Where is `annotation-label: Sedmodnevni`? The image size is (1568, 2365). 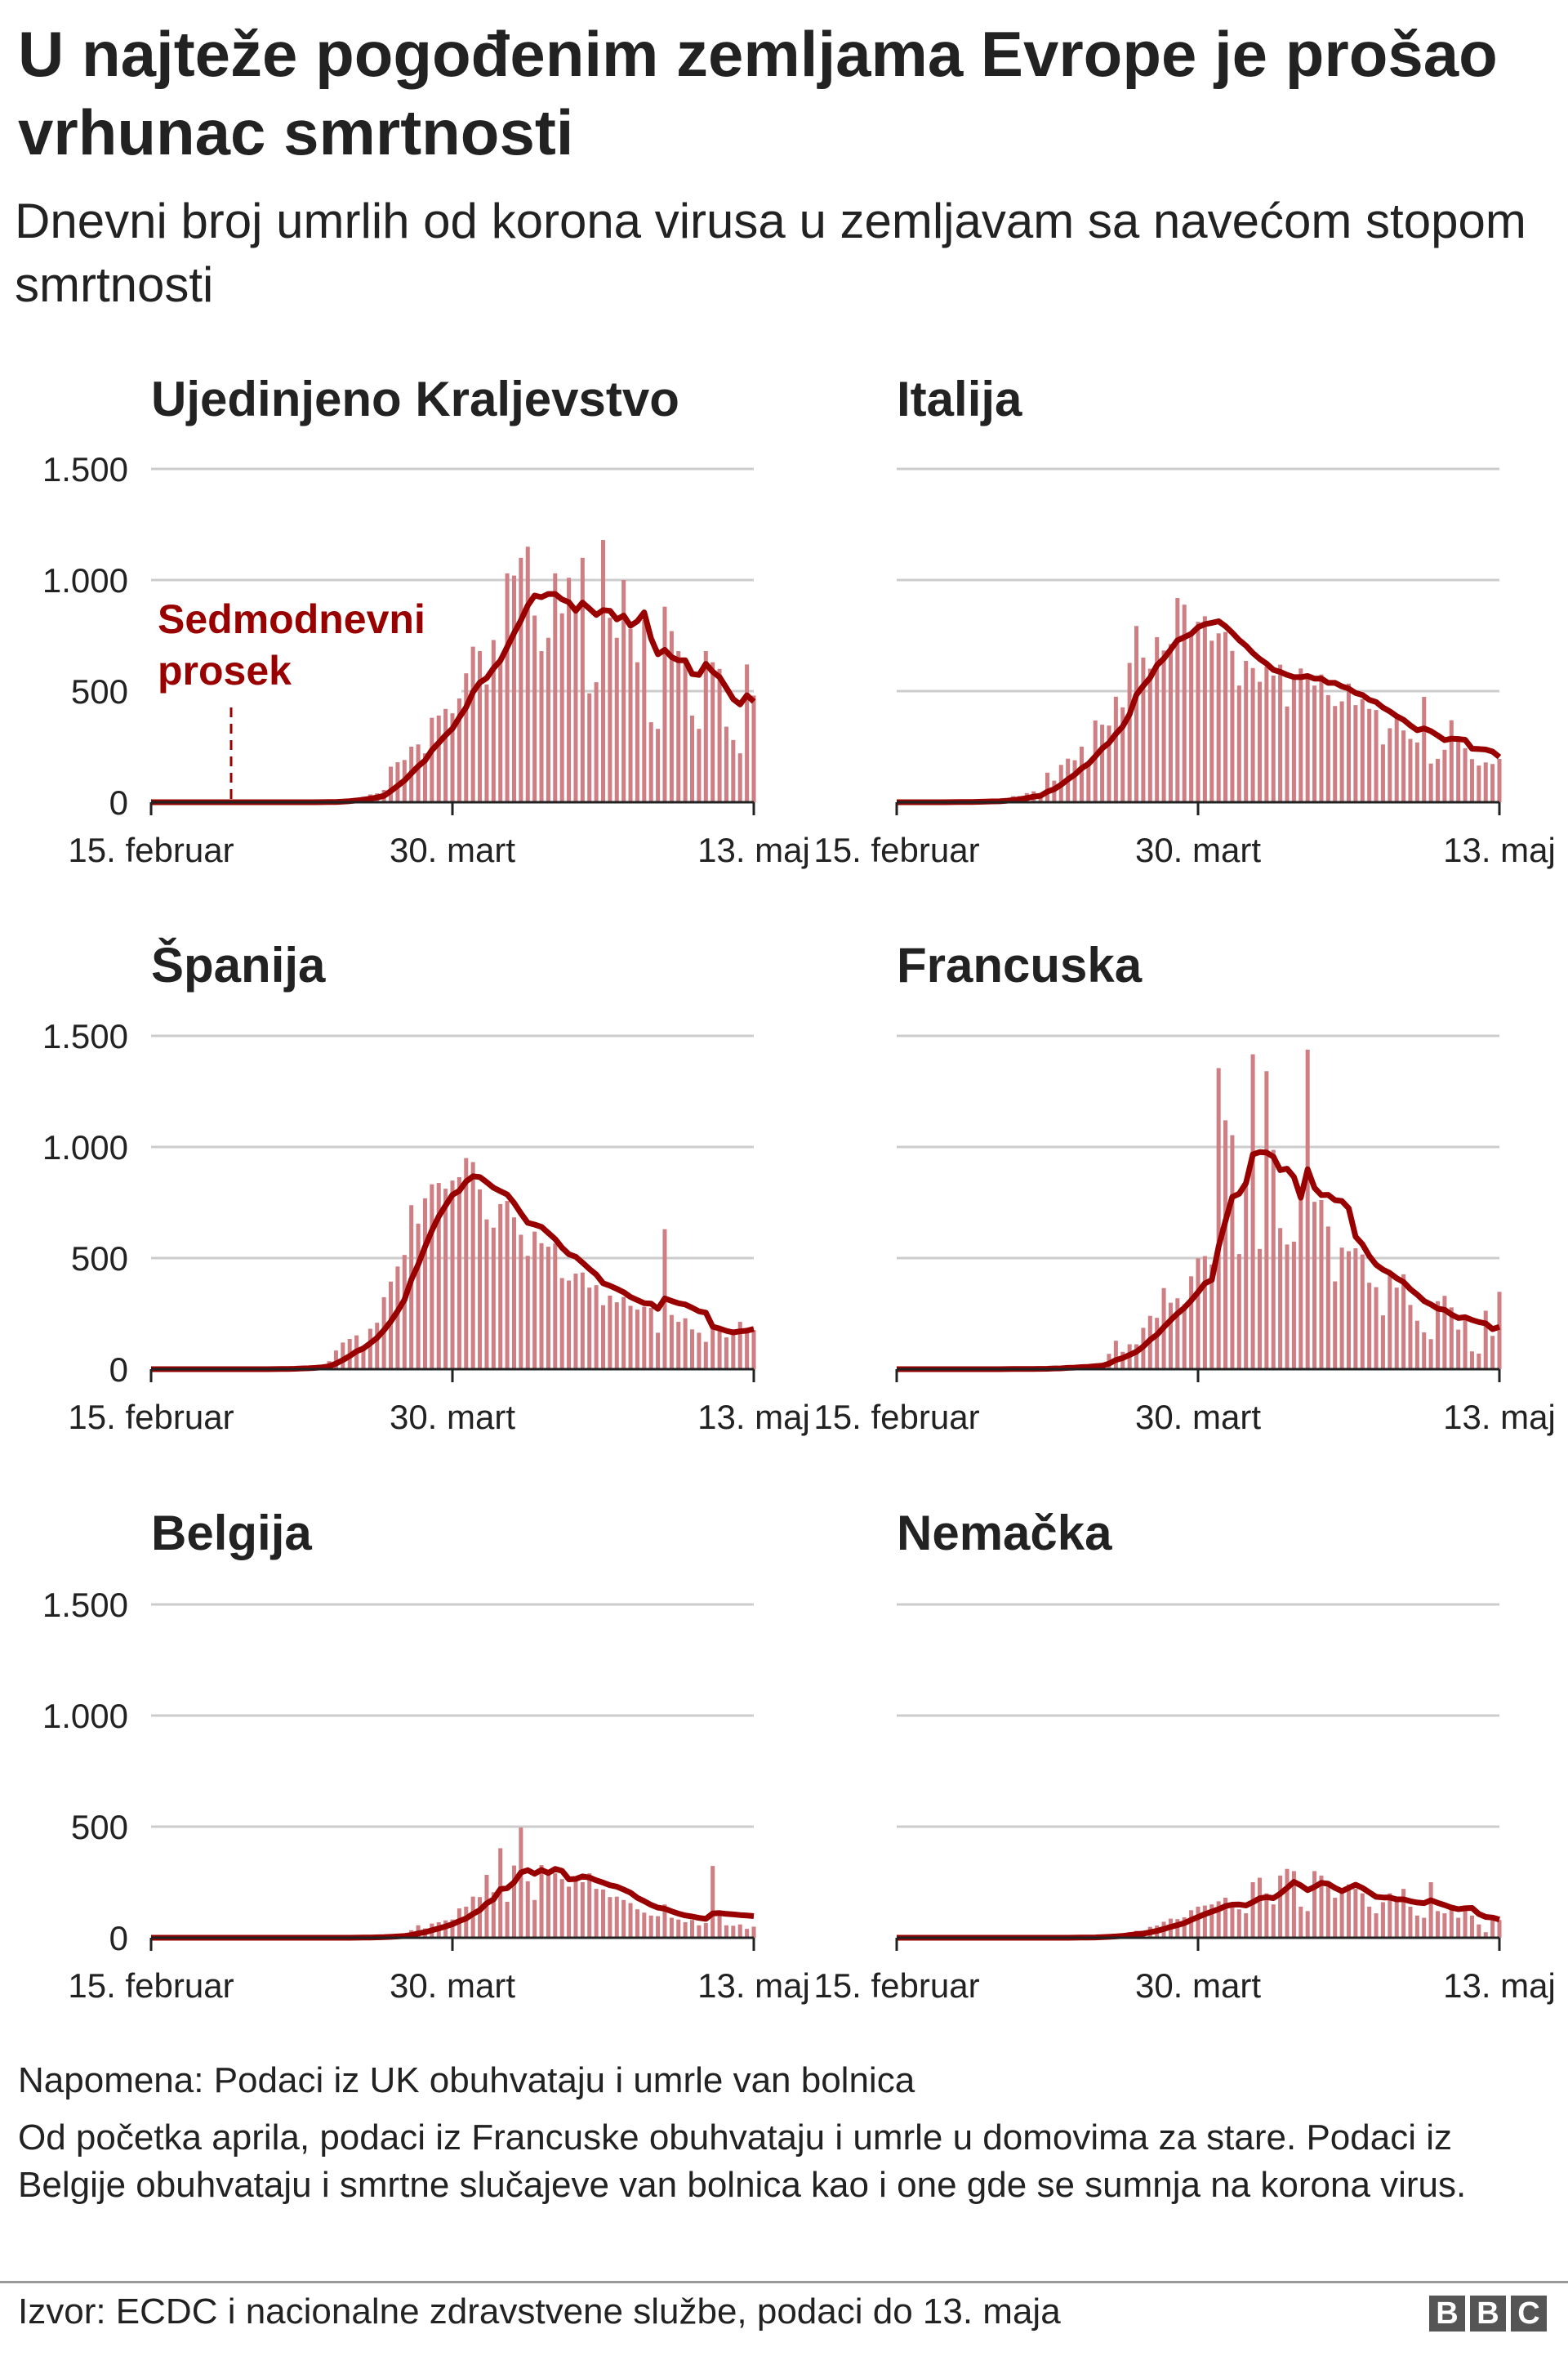
annotation-label: Sedmodnevni is located at coordinates (291, 619).